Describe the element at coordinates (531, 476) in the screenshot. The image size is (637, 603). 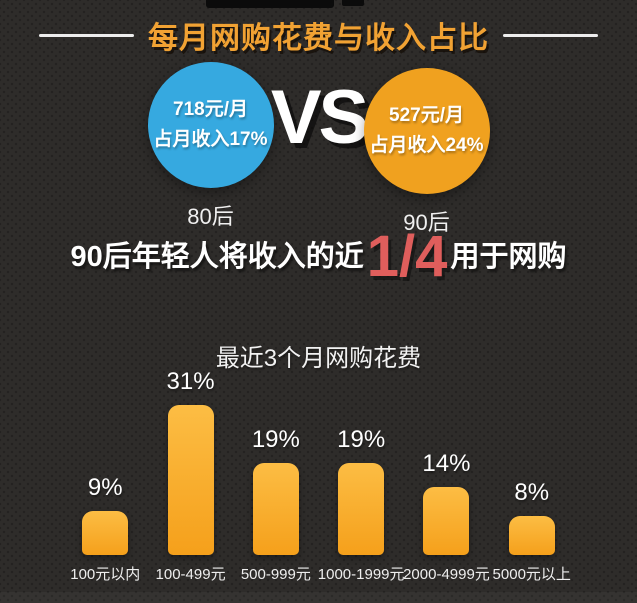
I see `bar-column: 8% 5000元以上` at that location.